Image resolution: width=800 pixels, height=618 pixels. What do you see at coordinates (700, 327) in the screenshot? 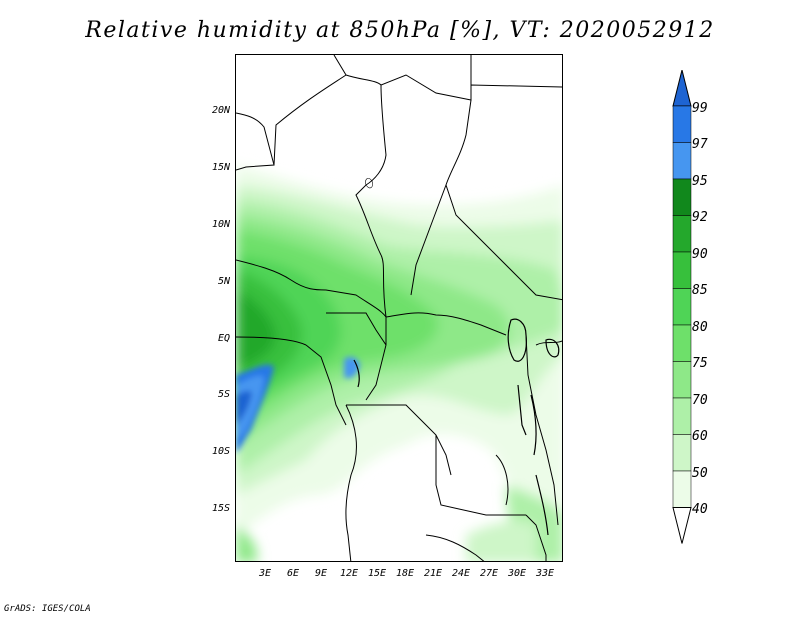
I see `colorbar-label-80: 80` at bounding box center [700, 327].